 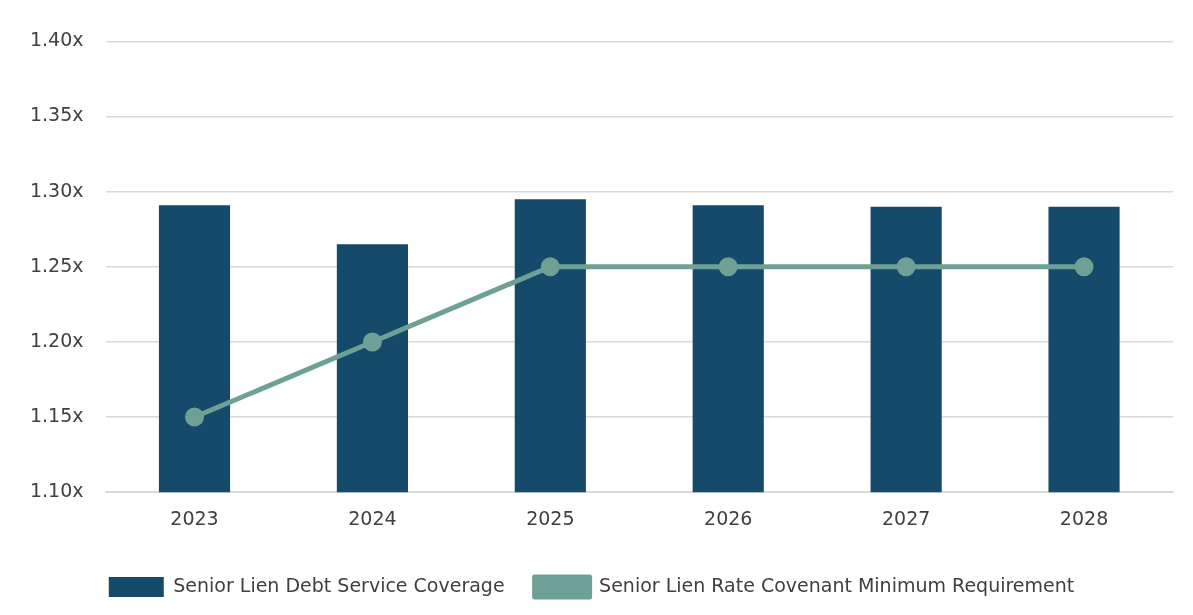 What do you see at coordinates (372, 517) in the screenshot?
I see `x-tick-label: 2024` at bounding box center [372, 517].